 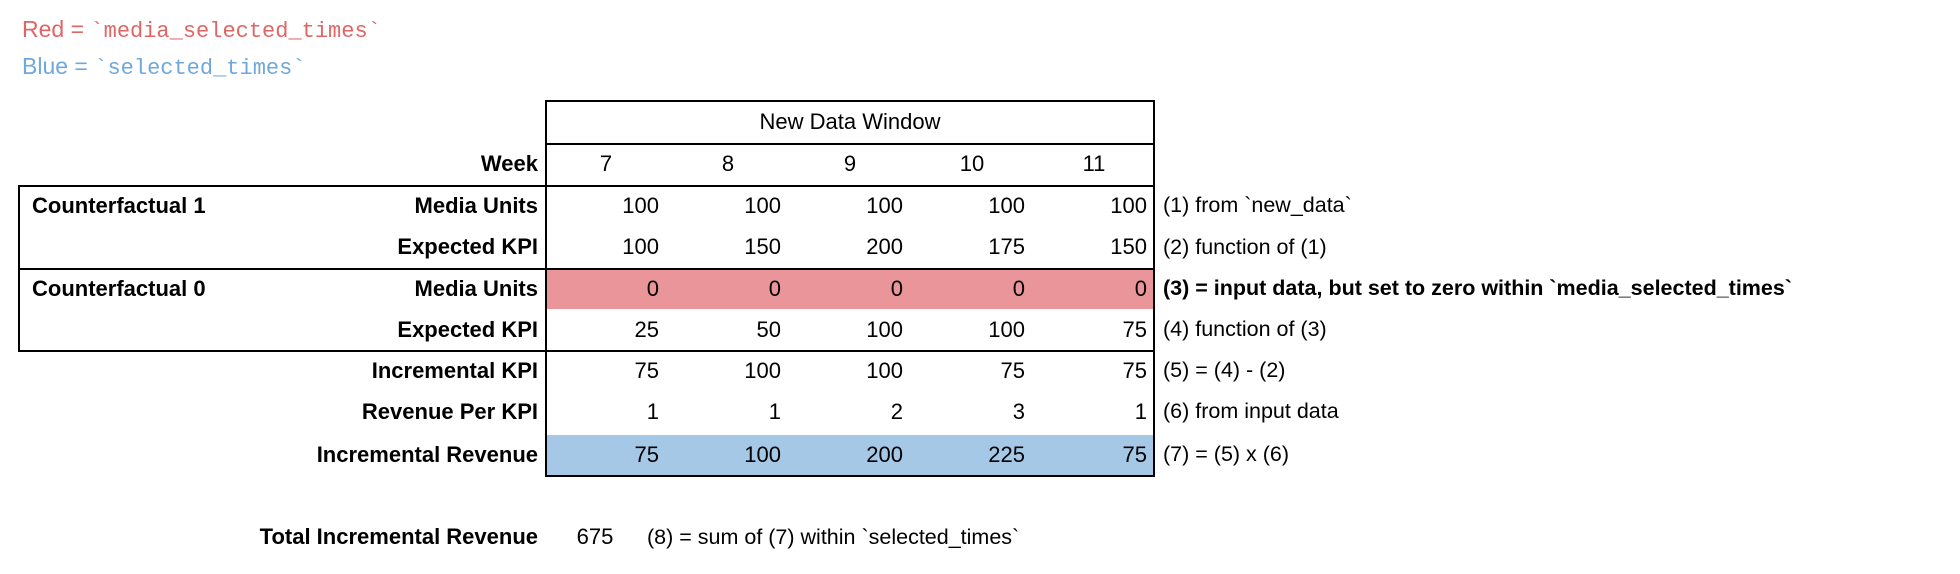 What do you see at coordinates (1094, 163) in the screenshot?
I see `week-header: 11` at bounding box center [1094, 163].